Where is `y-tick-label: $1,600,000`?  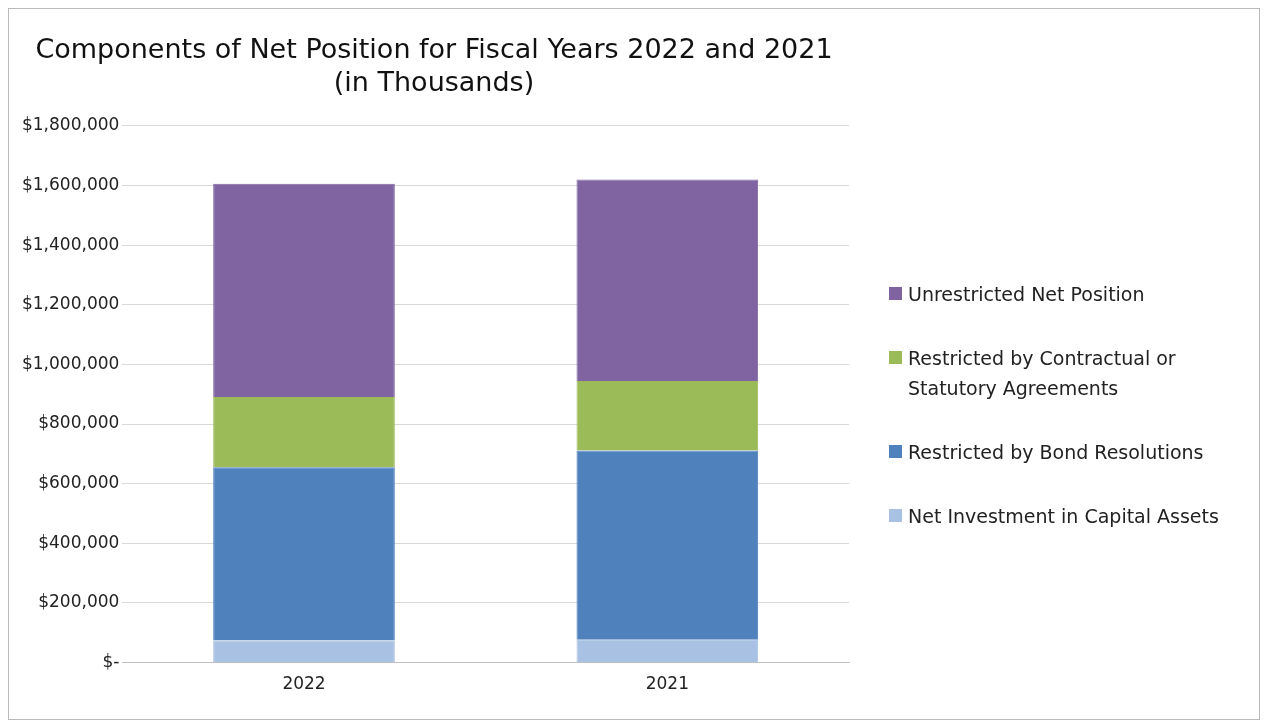 y-tick-label: $1,600,000 is located at coordinates (70, 183).